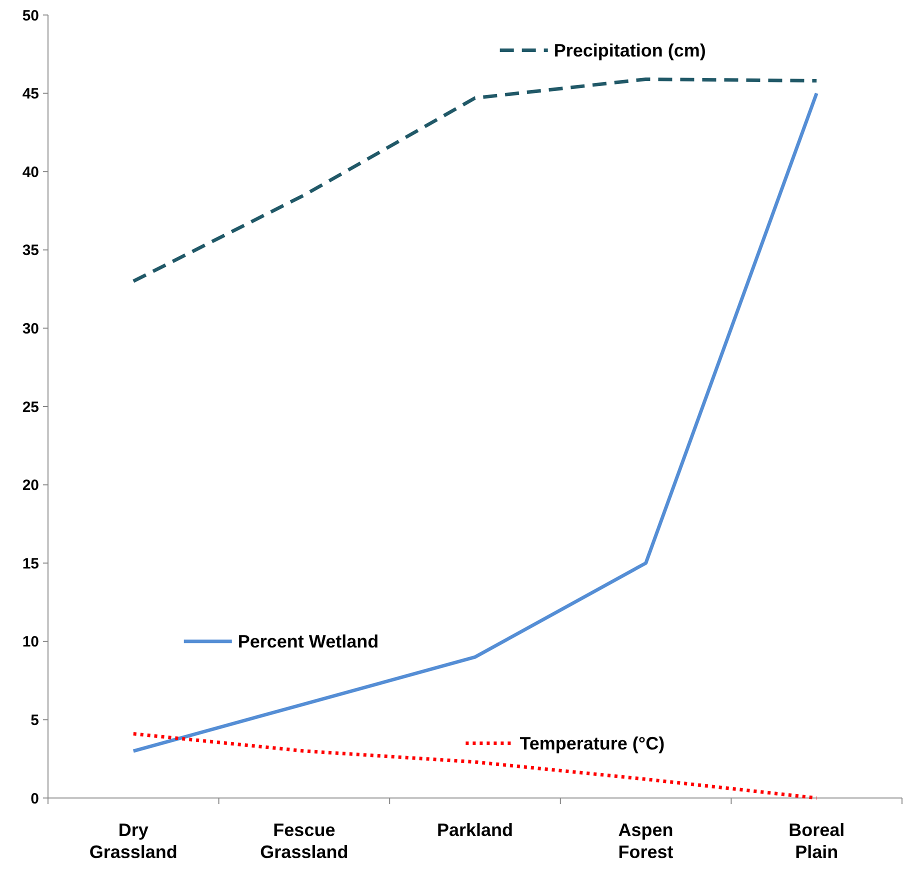  Describe the element at coordinates (304, 841) in the screenshot. I see `x-tick-label: Fescue Grassland` at that location.